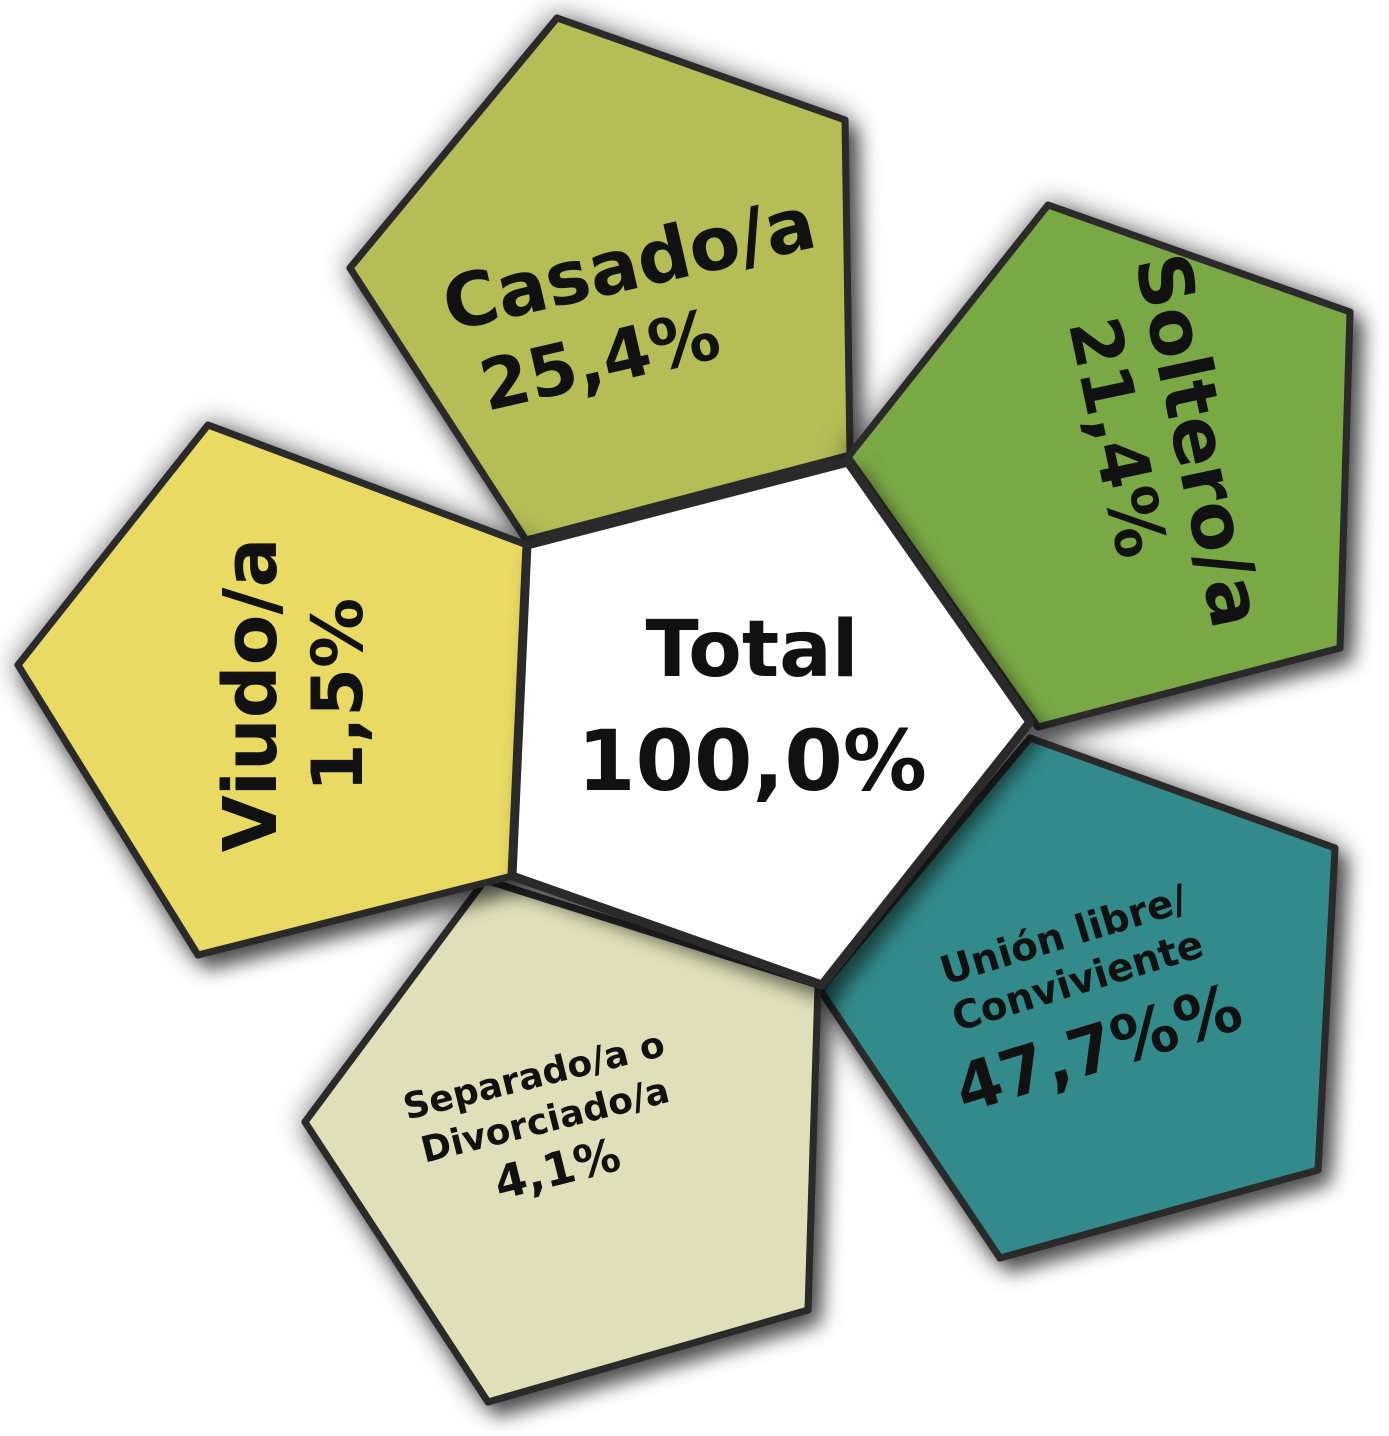 The height and width of the screenshot is (1436, 1389). Describe the element at coordinates (251, 695) in the screenshot. I see `viudo-label: Viudo/a` at that location.